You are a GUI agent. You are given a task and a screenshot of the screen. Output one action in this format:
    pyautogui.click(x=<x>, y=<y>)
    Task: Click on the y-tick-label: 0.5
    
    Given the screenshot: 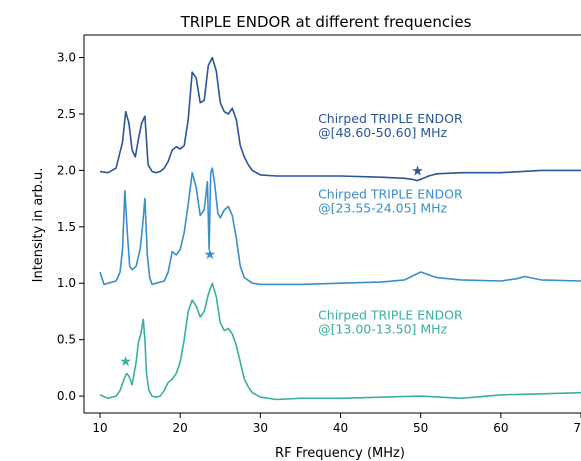 What is the action you would take?
    pyautogui.click(x=66, y=340)
    